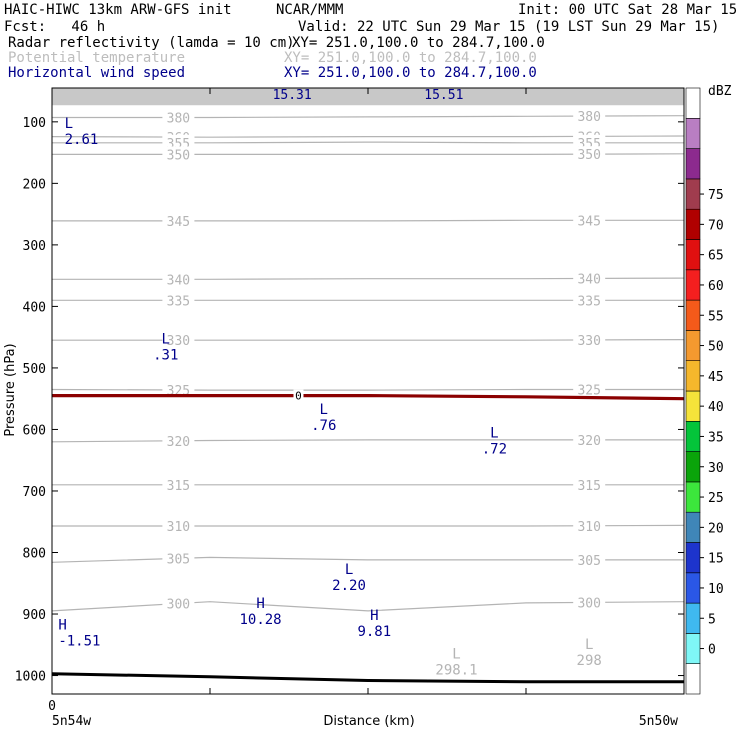 This screenshot has width=740, height=740. I want to click on x-axis-title: Distance (km), so click(368, 721).